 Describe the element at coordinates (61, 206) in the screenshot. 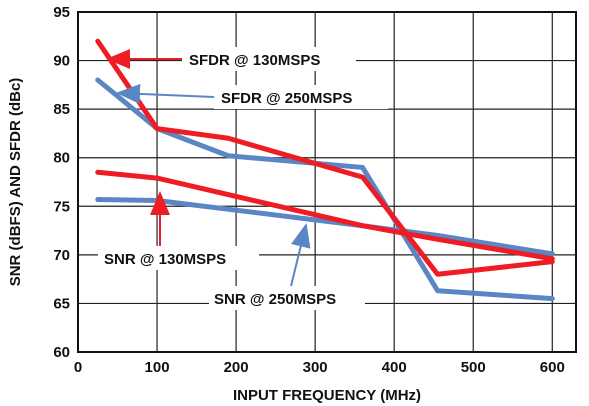

I see `y-tick-label: 75` at that location.